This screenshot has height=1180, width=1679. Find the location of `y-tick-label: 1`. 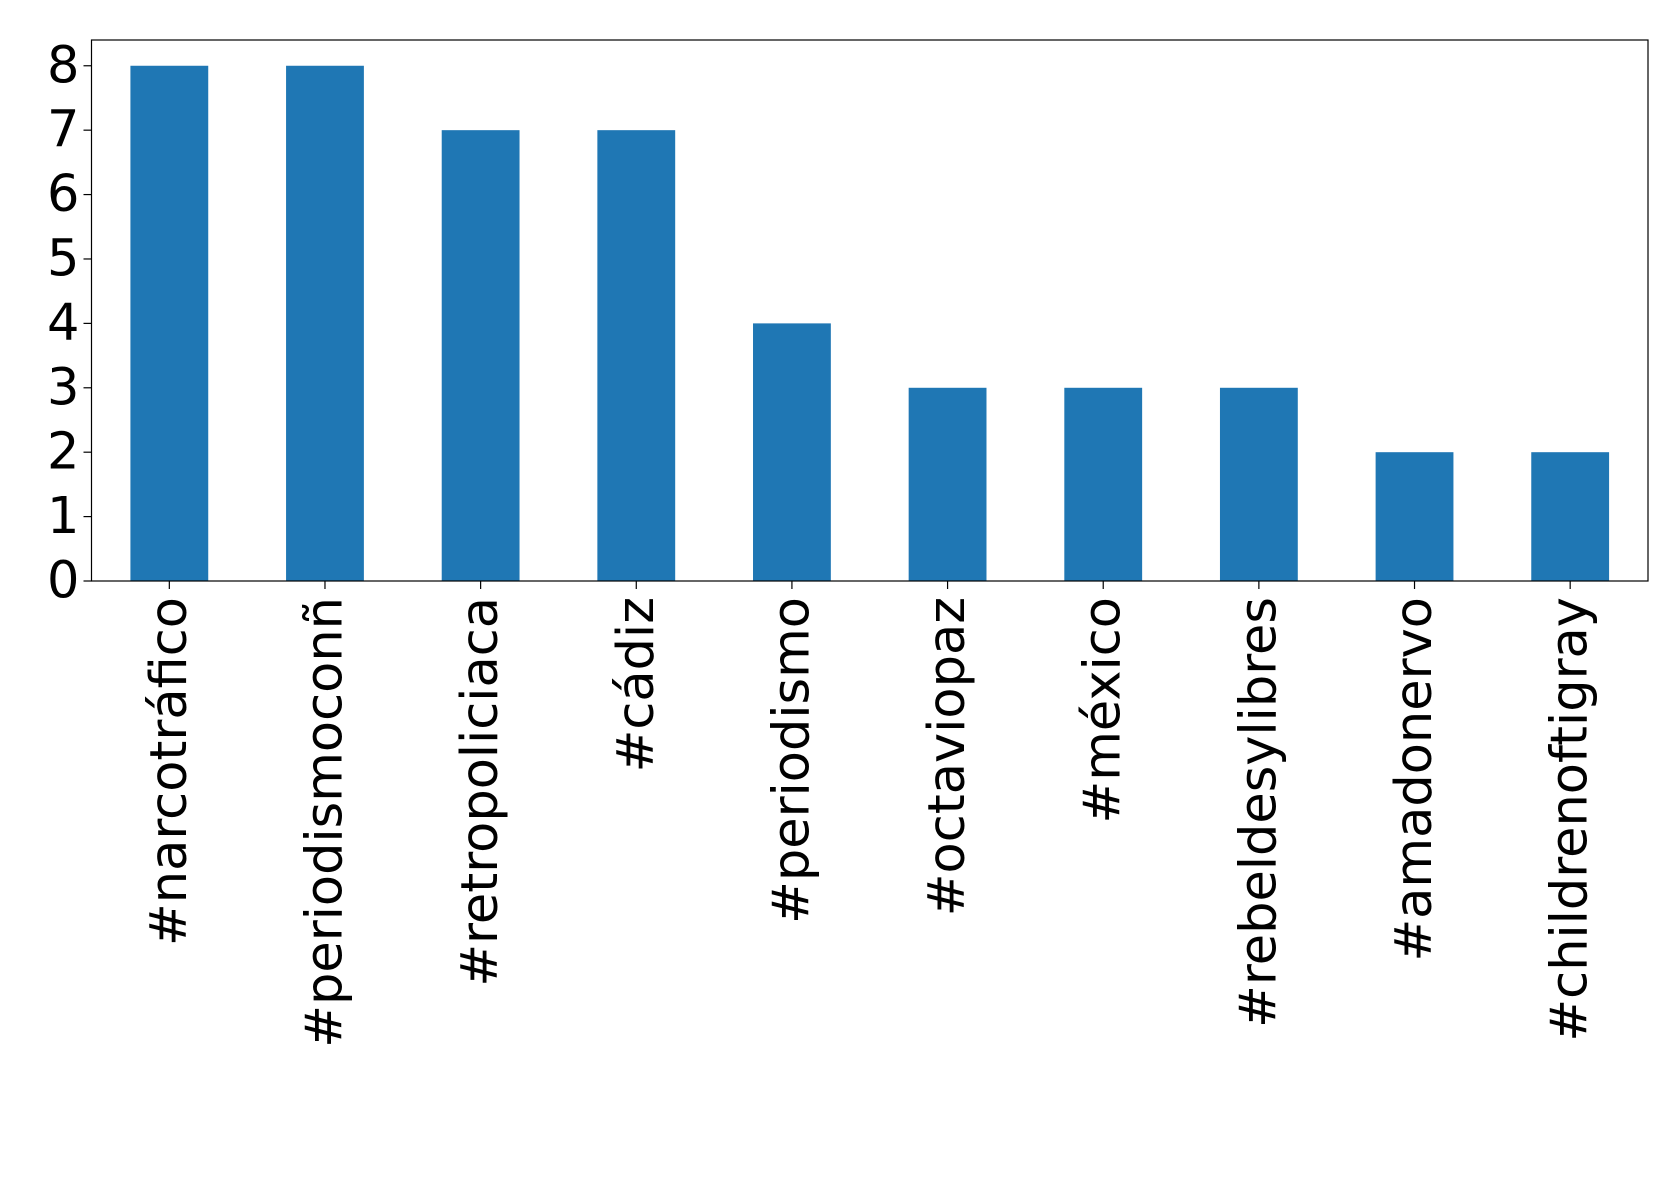

y-tick-label: 1 is located at coordinates (63, 516).